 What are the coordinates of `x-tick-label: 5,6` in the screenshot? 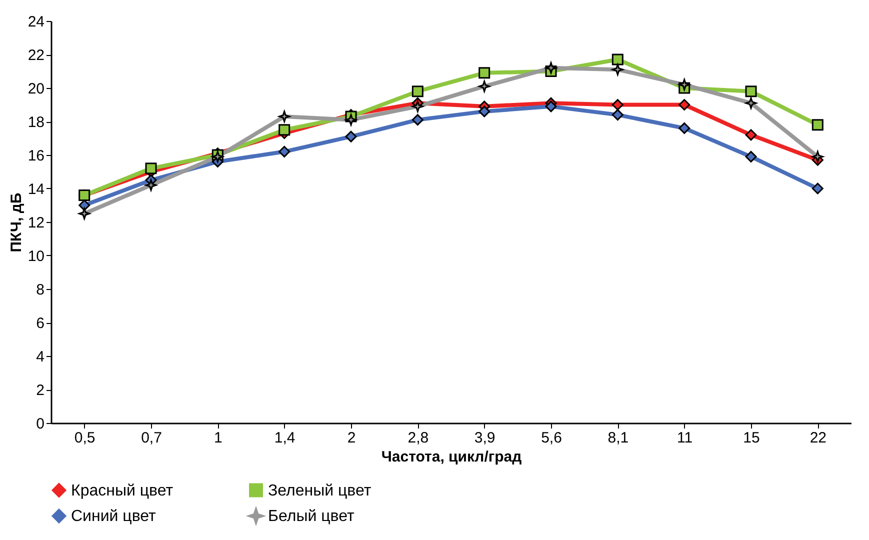 It's located at (551, 438).